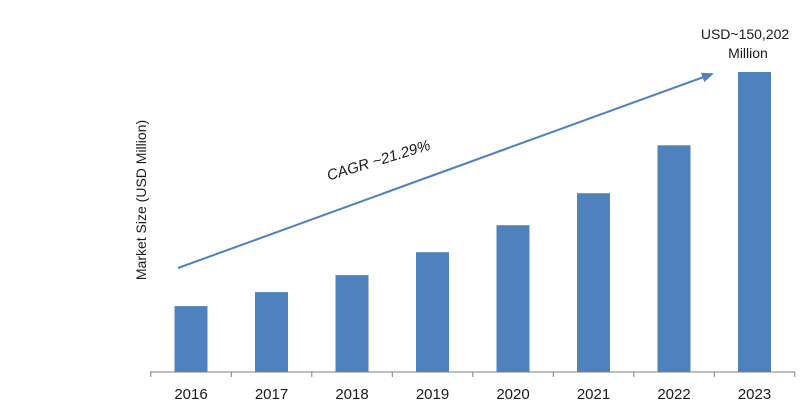  I want to click on bar-2018, so click(352, 323).